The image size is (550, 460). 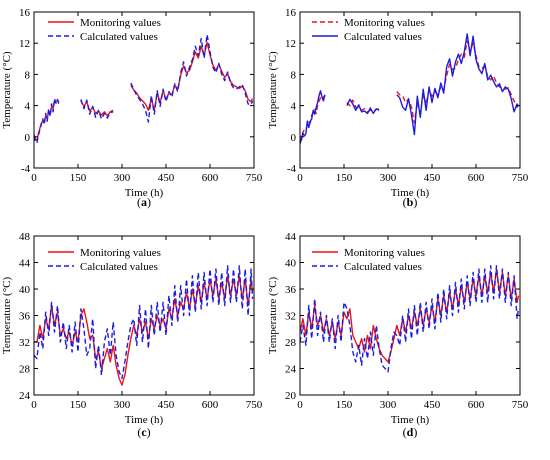 I want to click on panel-label-letter: d, so click(x=410, y=432).